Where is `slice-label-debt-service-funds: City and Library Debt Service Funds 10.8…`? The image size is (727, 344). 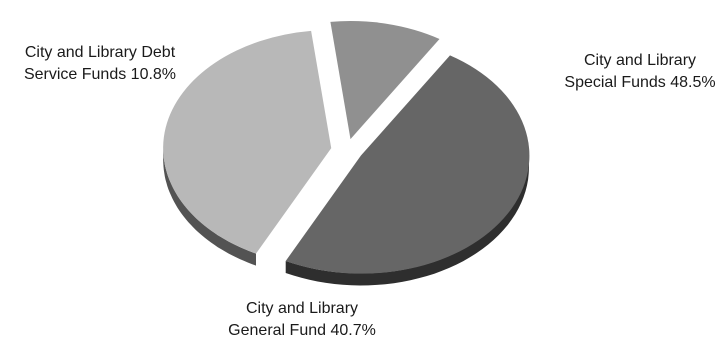 slice-label-debt-service-funds: City and Library Debt Service Funds 10.8… is located at coordinates (100, 64).